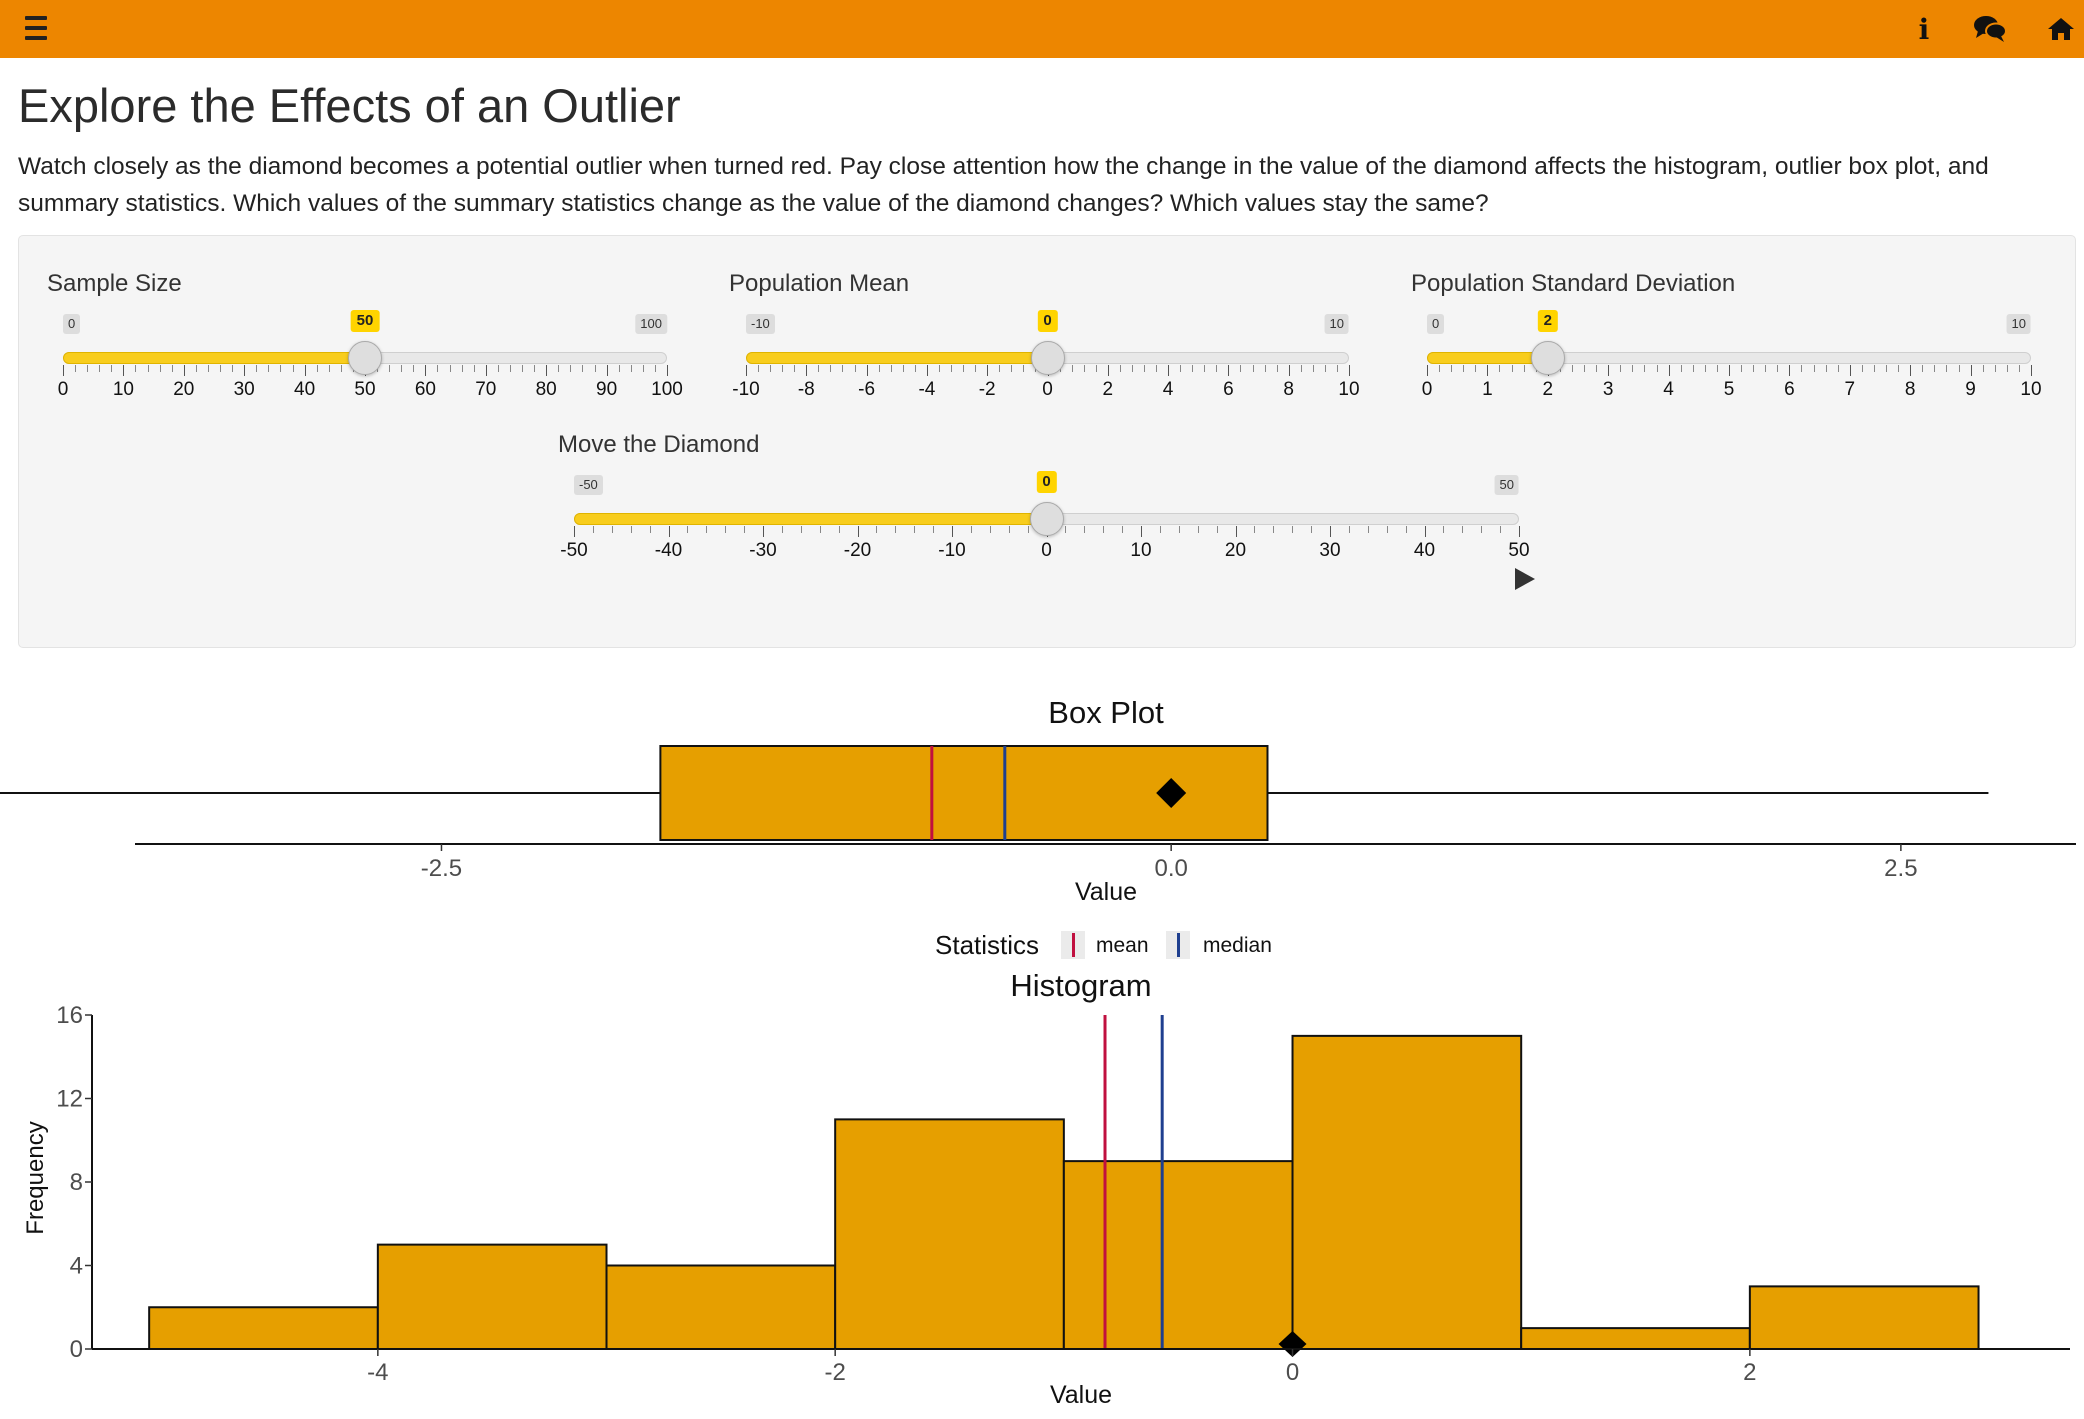  Describe the element at coordinates (486, 389) in the screenshot. I see `slider-tick-label: 70` at that location.